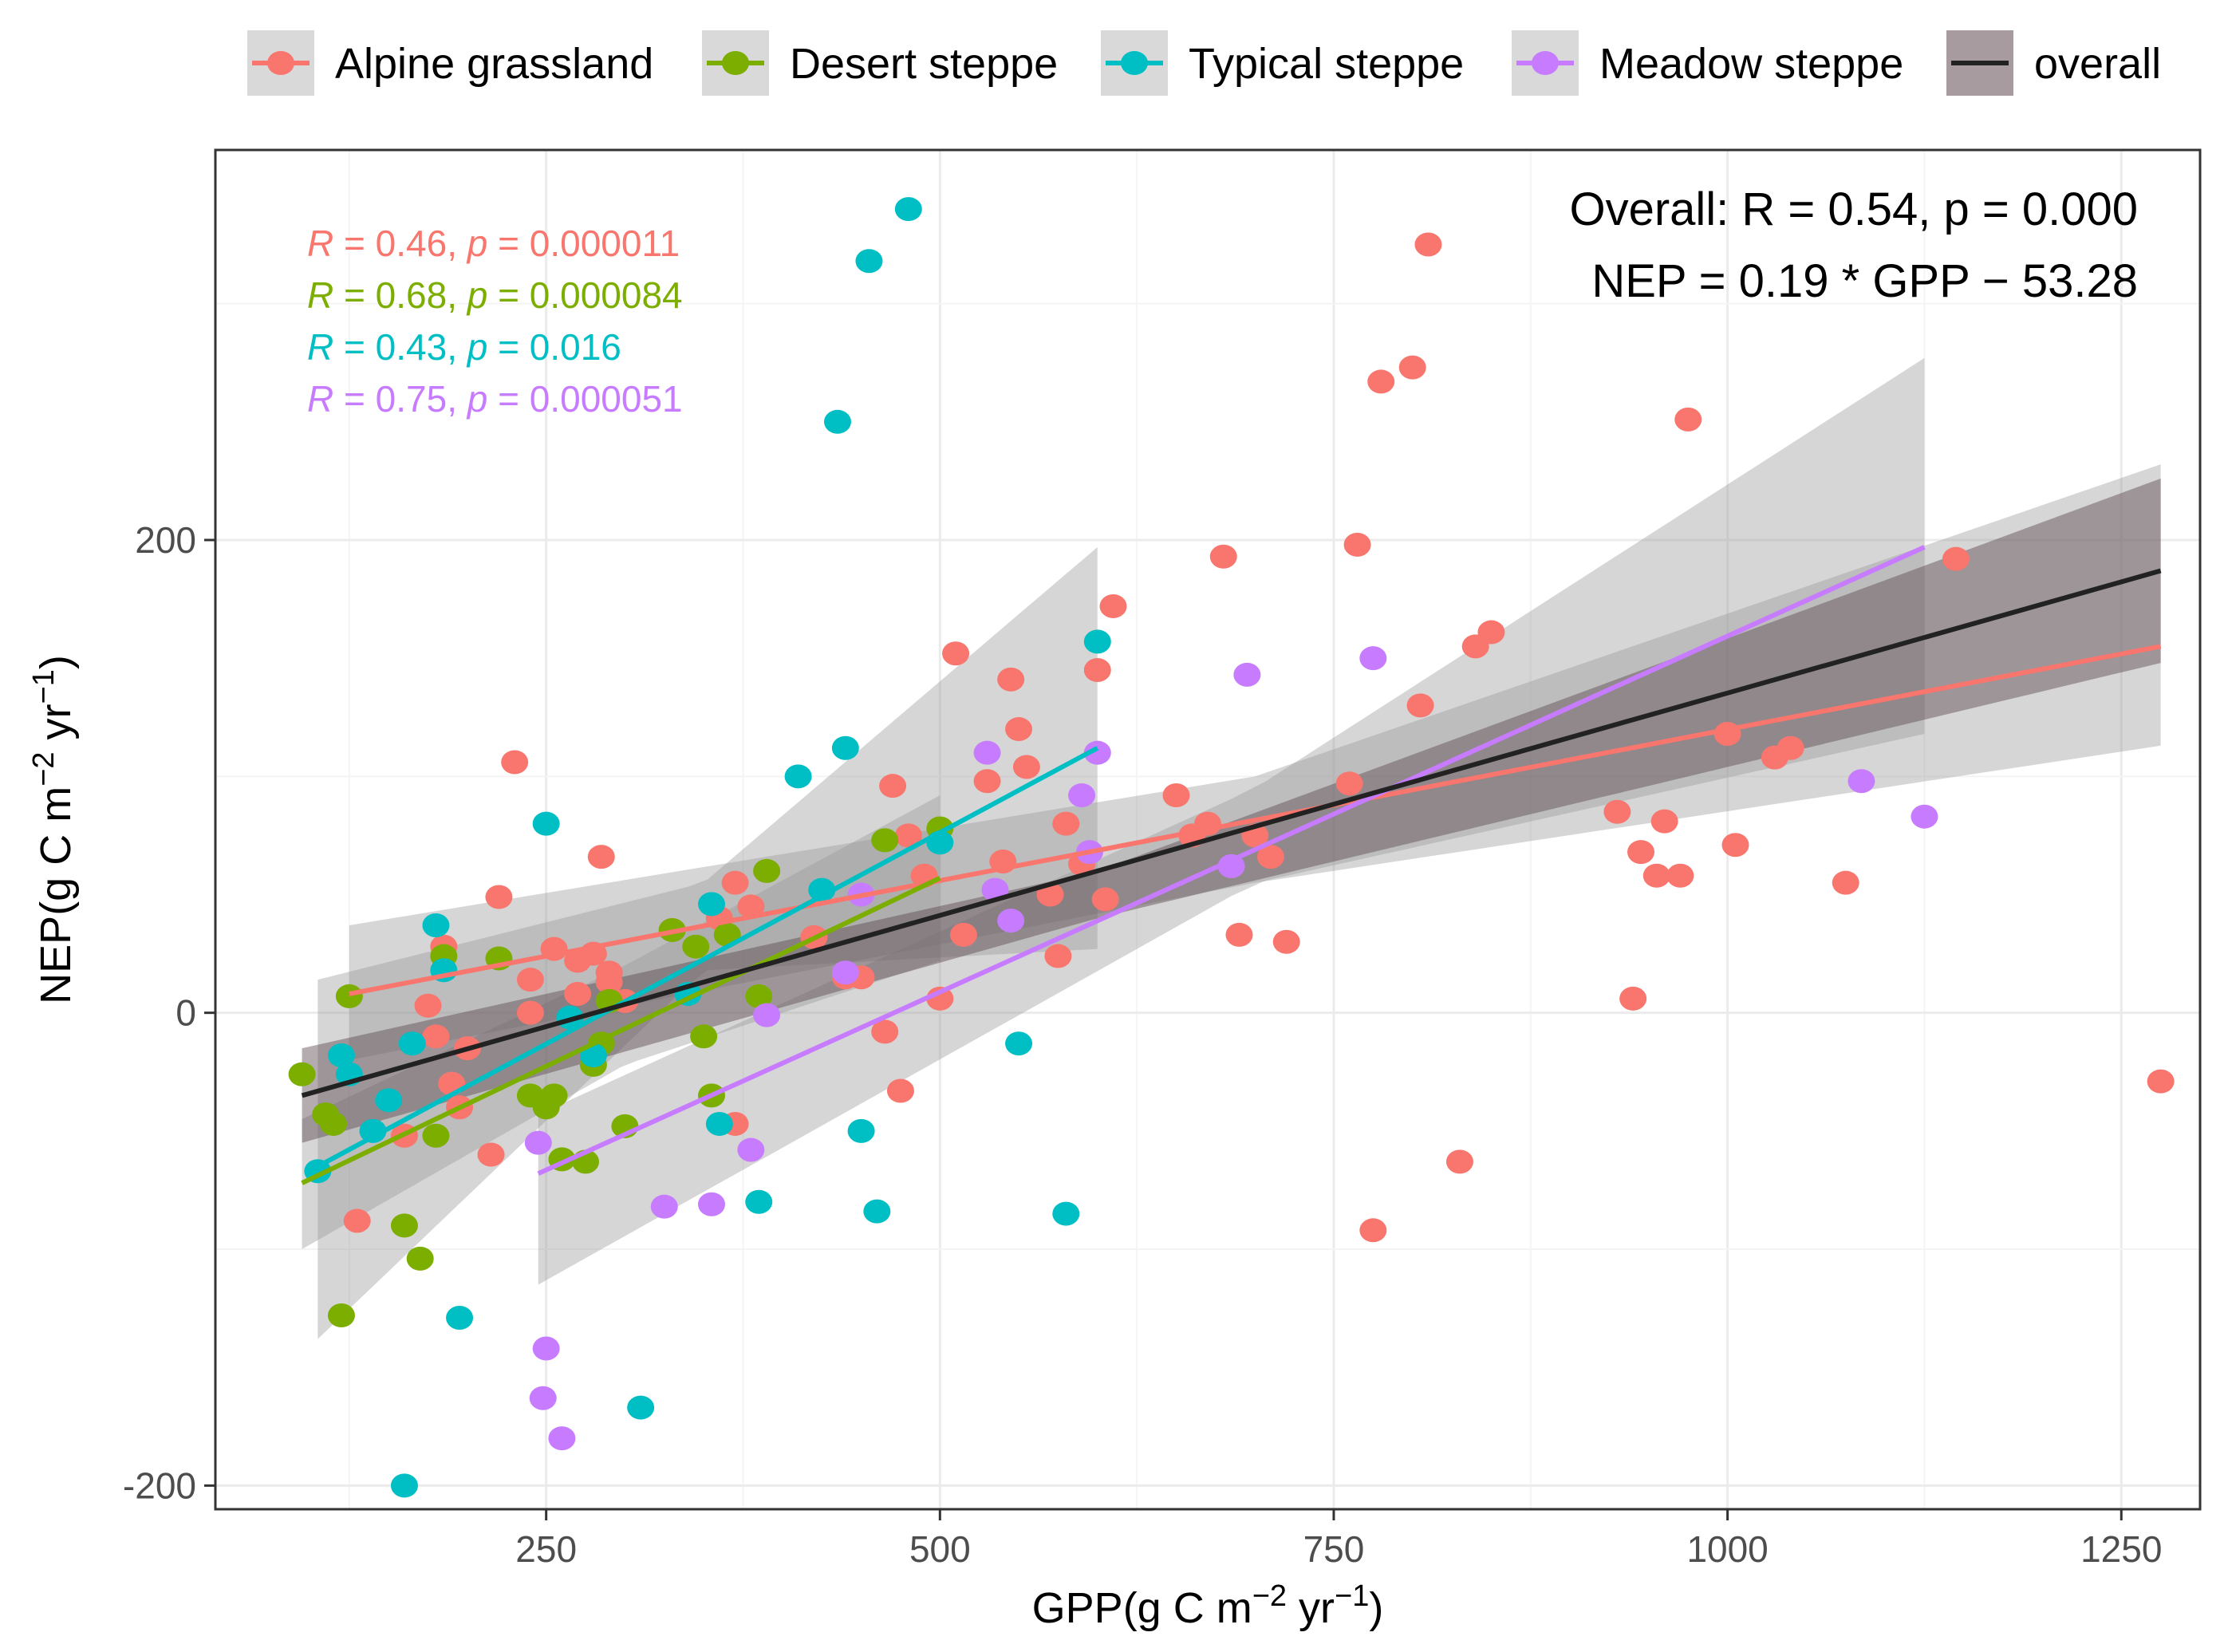  Describe the element at coordinates (1208, 1605) in the screenshot. I see `x-axis-title: GPP(g C m−2 yr−1)` at that location.